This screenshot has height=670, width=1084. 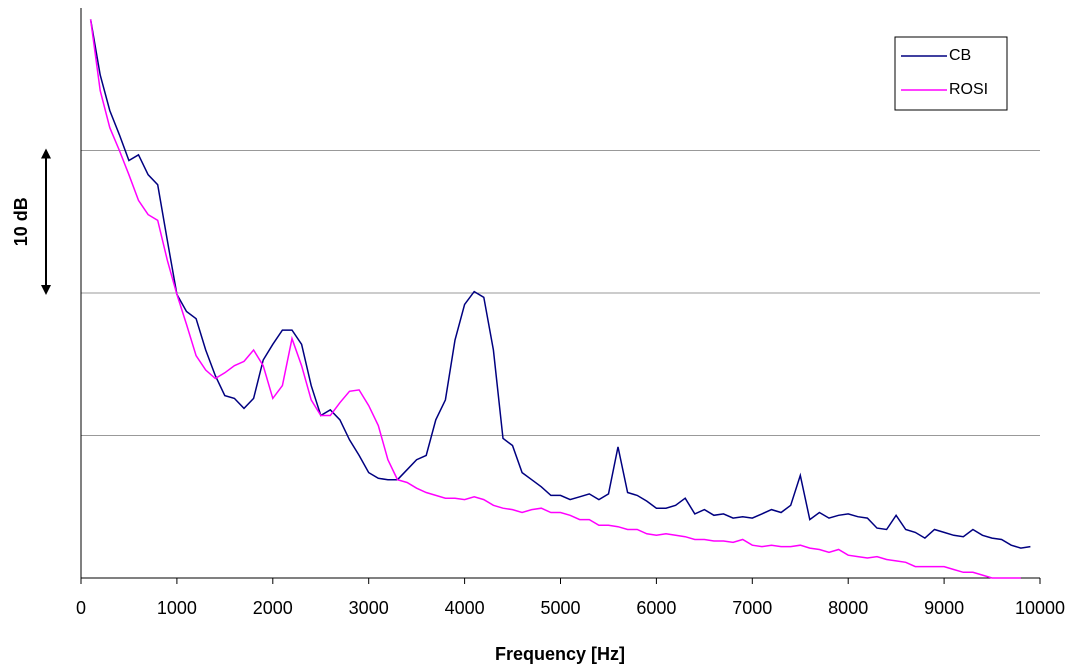 What do you see at coordinates (560, 654) in the screenshot?
I see `x-axis-label: Frequency [Hz]` at bounding box center [560, 654].